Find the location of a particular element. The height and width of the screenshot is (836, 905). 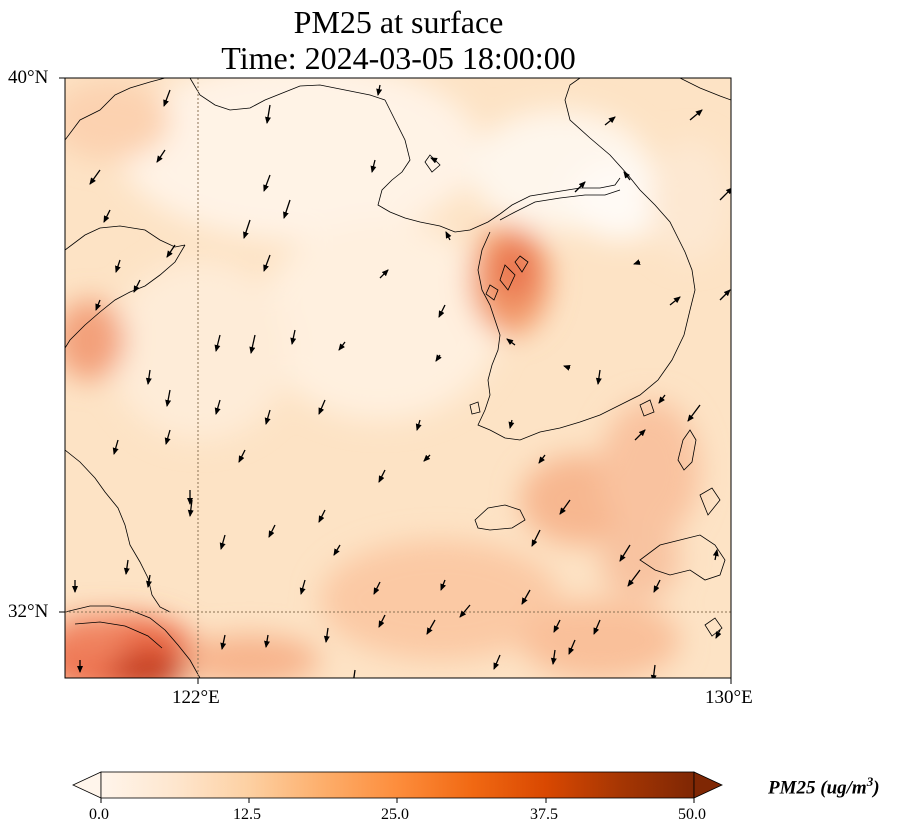

colorbar-tick-0: 0.0 is located at coordinates (99, 814).